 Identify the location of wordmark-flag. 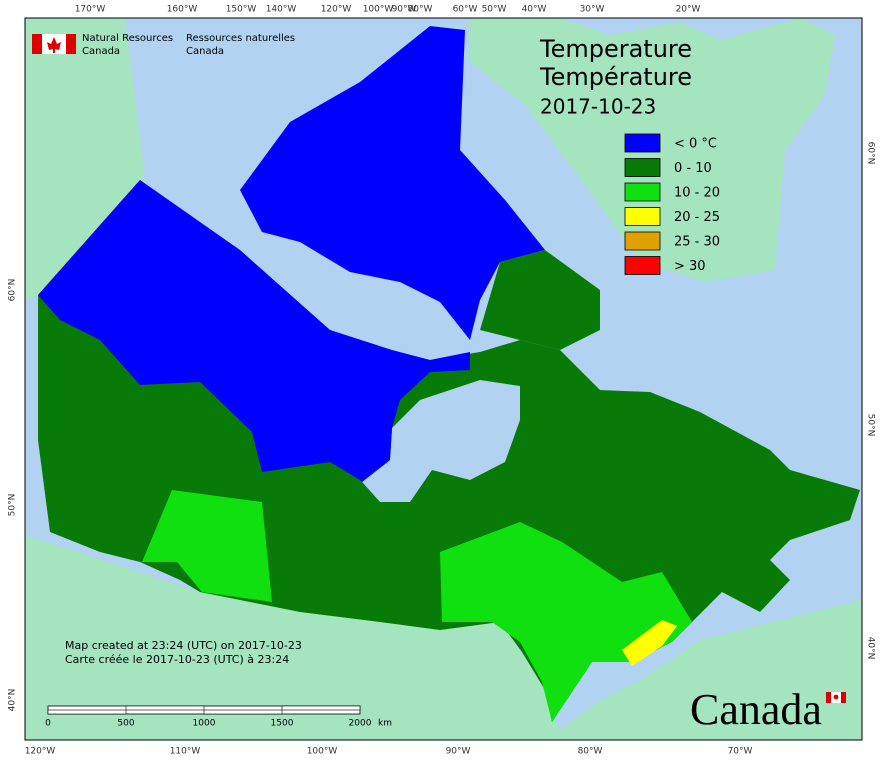
(836, 697).